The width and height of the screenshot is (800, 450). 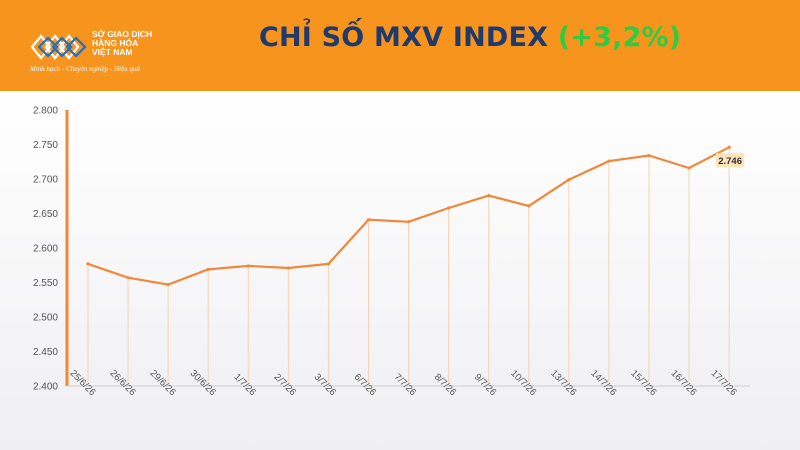 I want to click on logo-line: SỞ GIAO DỊCH, so click(x=122, y=34).